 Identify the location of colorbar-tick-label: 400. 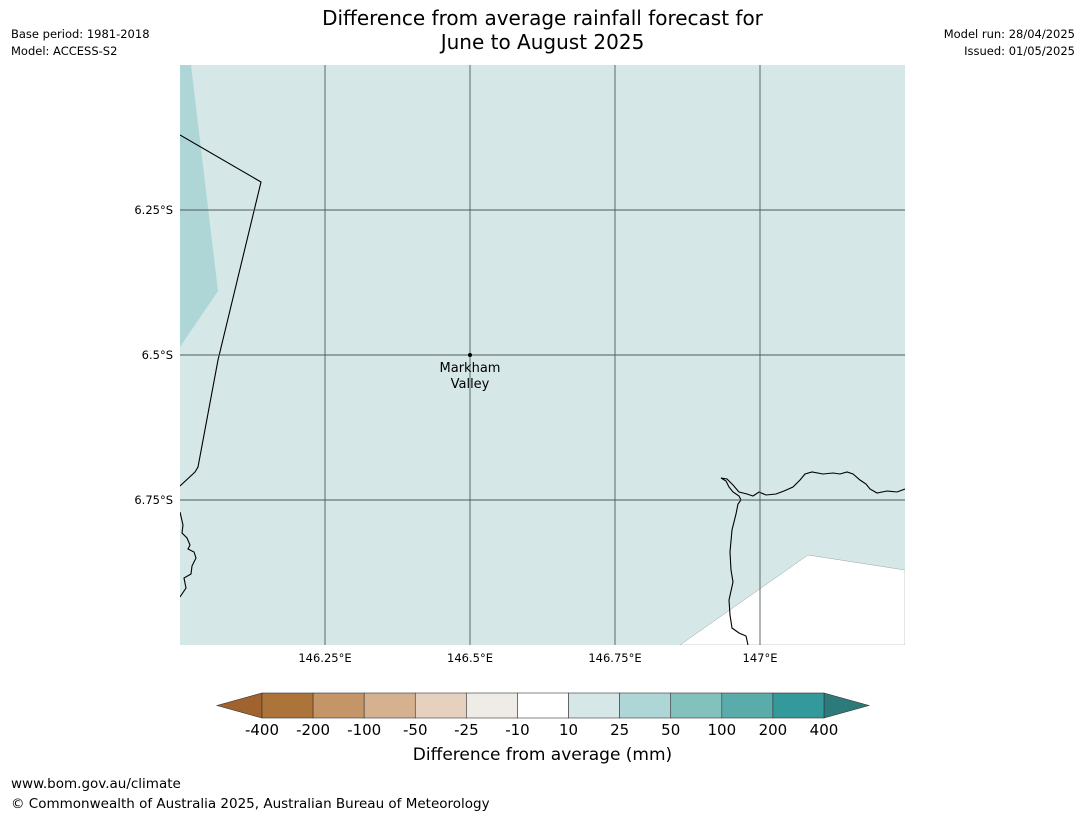
(824, 730).